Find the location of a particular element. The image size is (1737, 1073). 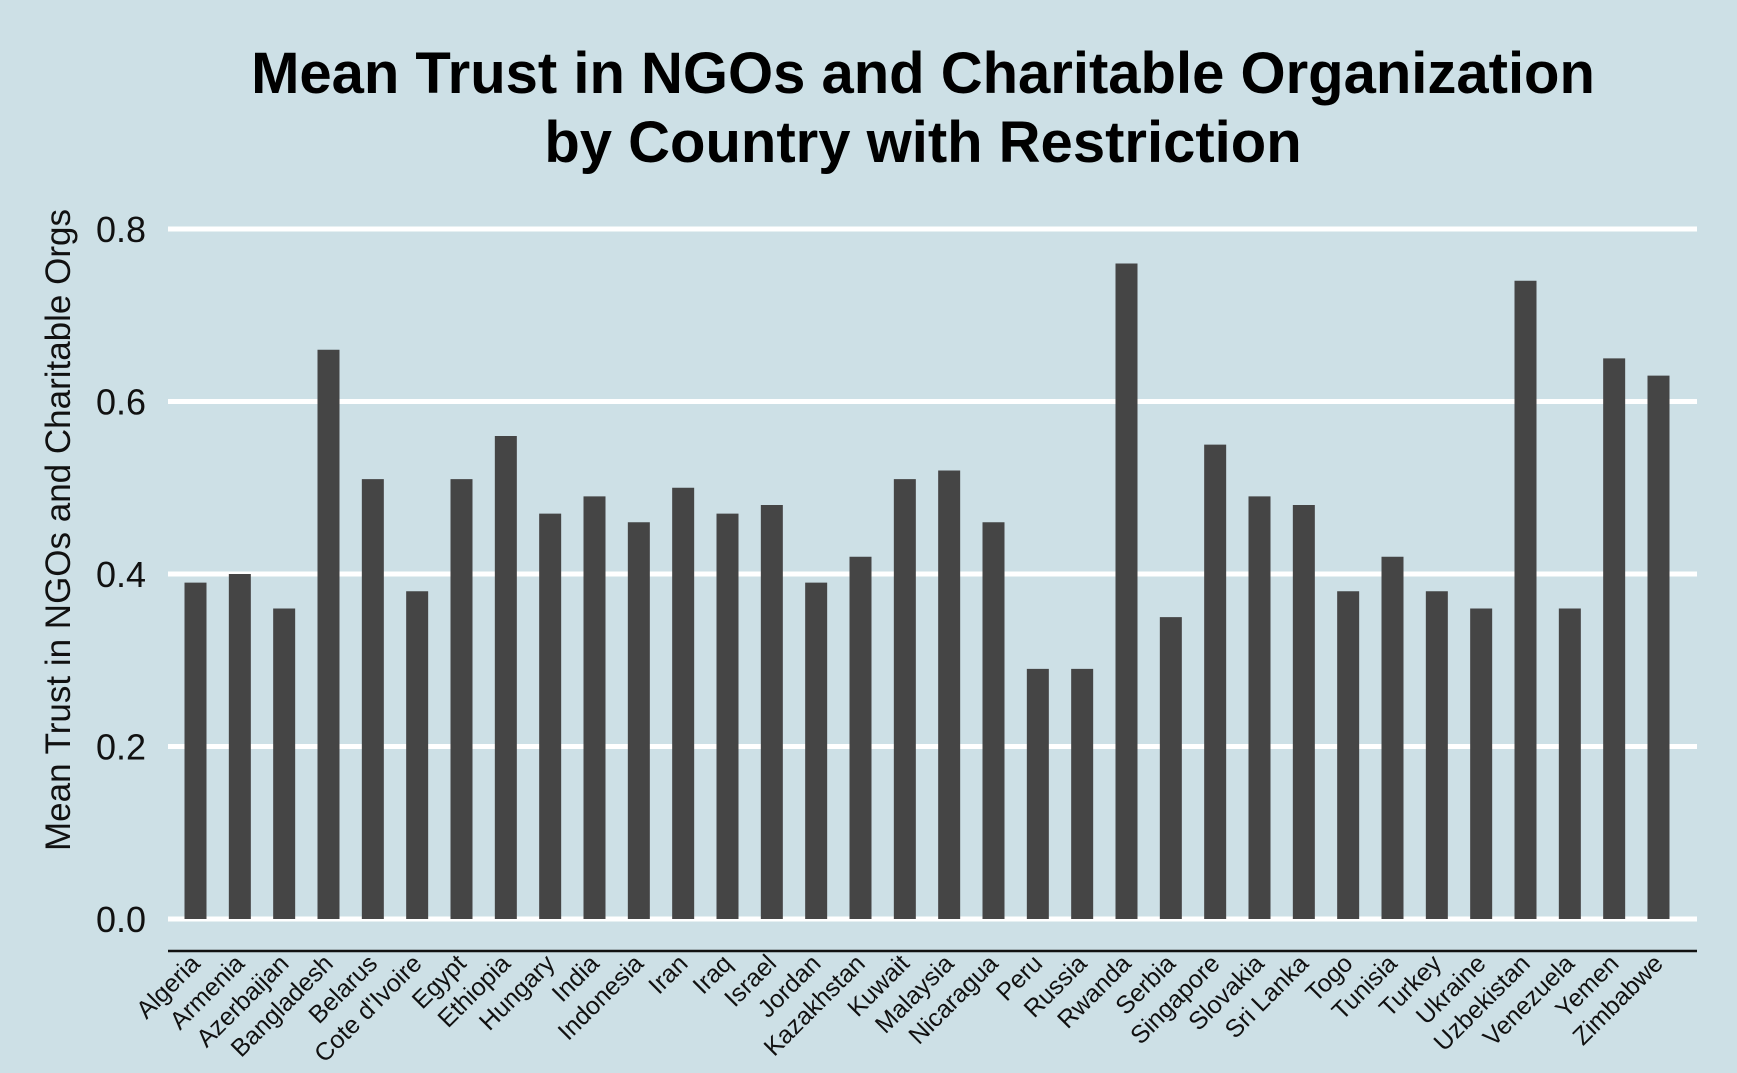

y-axis-label: Mean Trust in NGOs and Charitable Orgs is located at coordinates (58, 530).